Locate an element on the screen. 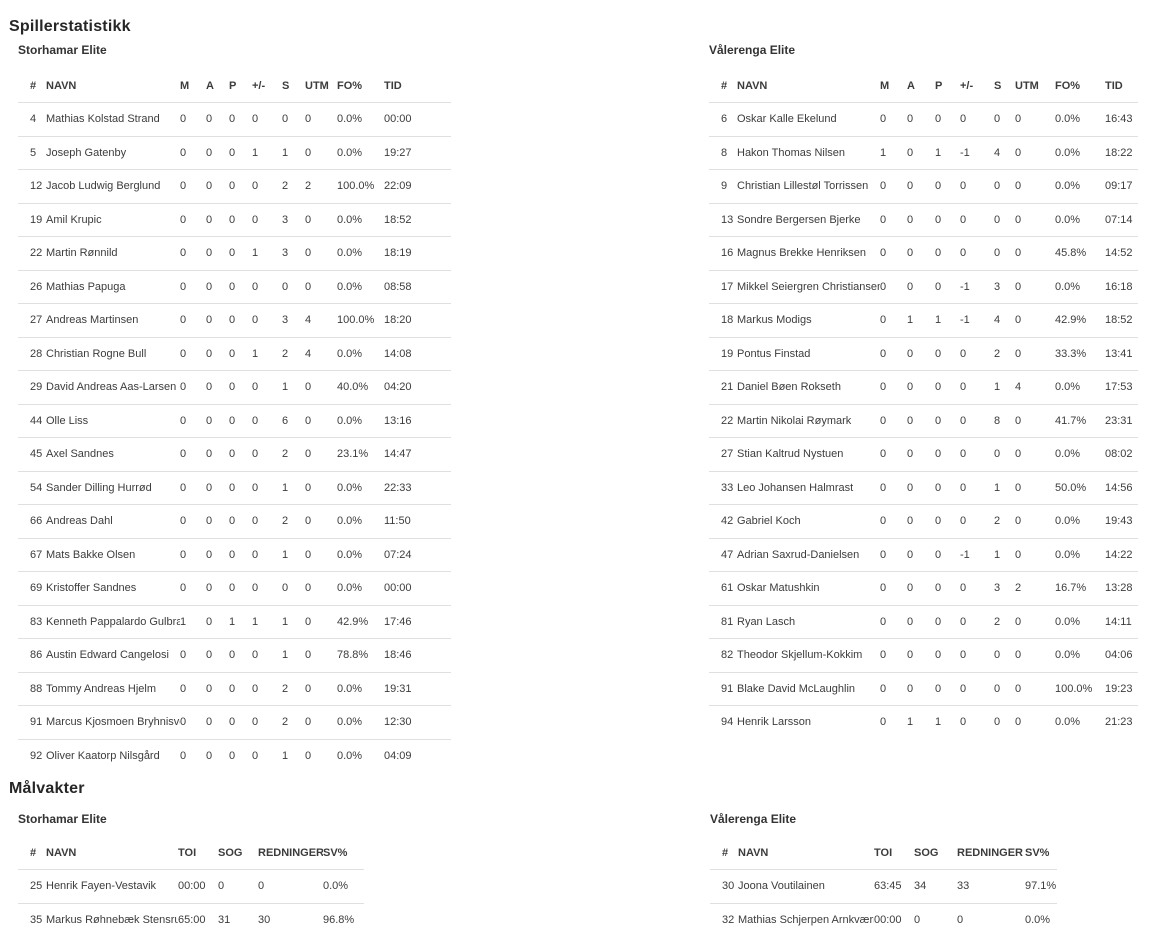  column-header: TOI is located at coordinates (894, 848).